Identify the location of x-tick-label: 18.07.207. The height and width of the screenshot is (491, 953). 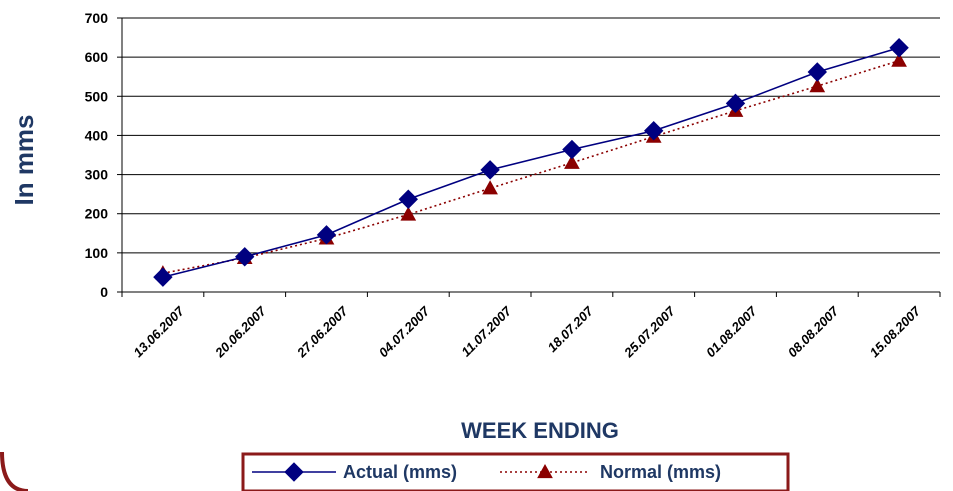
(571, 329).